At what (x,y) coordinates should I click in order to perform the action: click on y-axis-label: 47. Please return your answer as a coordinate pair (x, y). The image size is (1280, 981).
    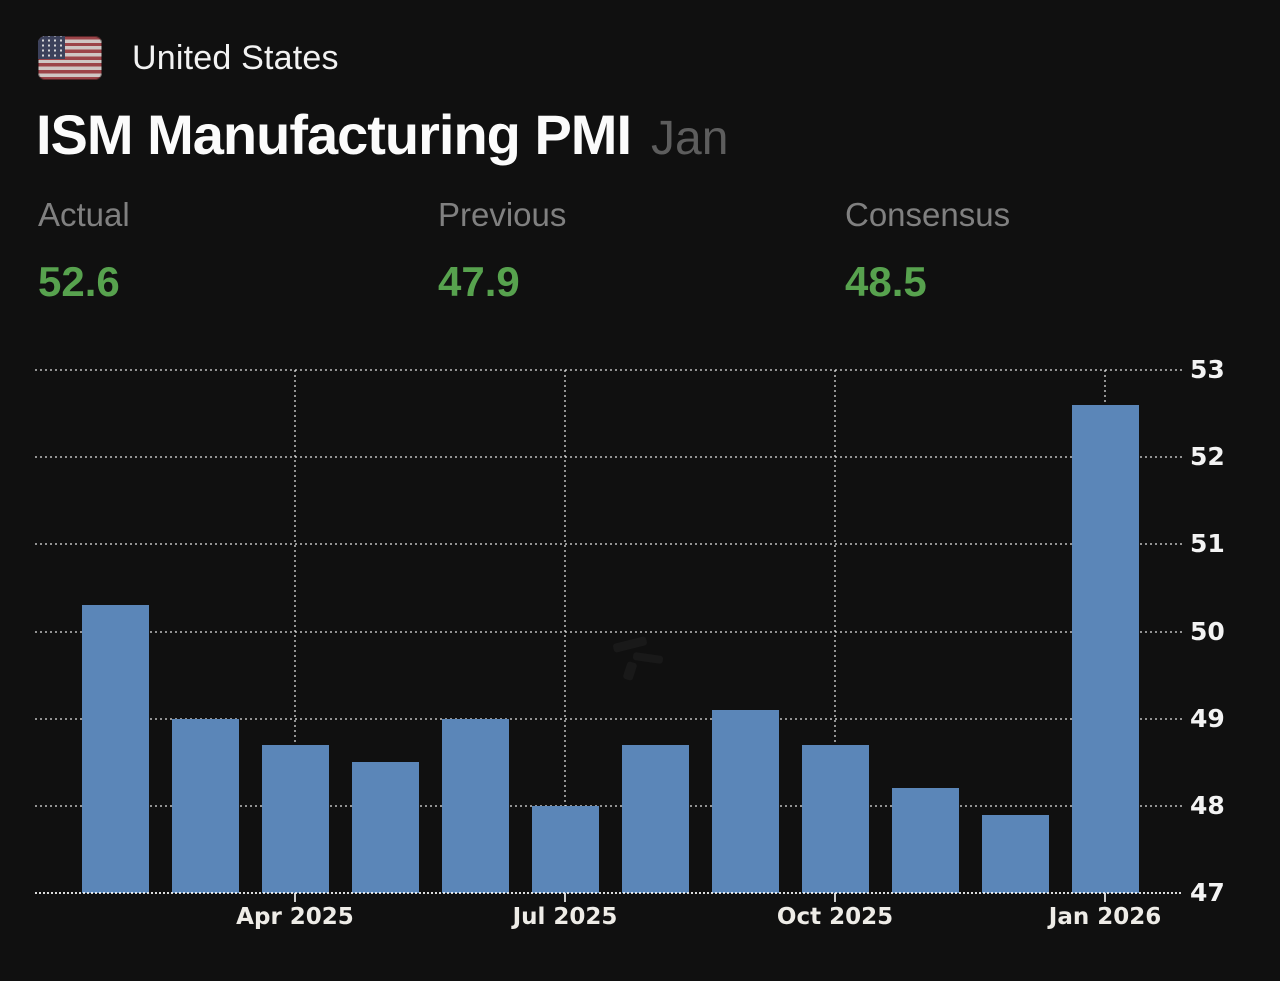
    Looking at the image, I should click on (1207, 892).